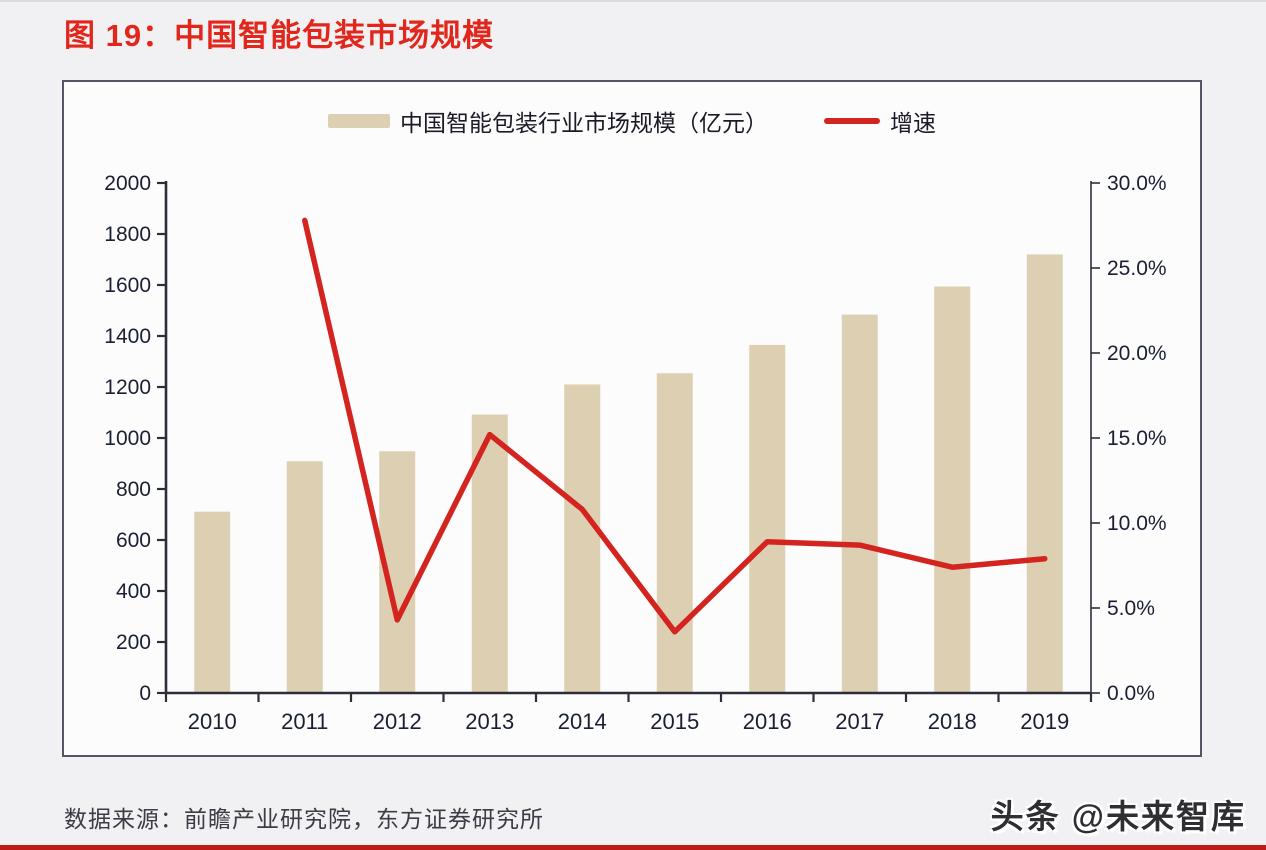  Describe the element at coordinates (145, 693) in the screenshot. I see `left-axis-tick-label: 0` at that location.